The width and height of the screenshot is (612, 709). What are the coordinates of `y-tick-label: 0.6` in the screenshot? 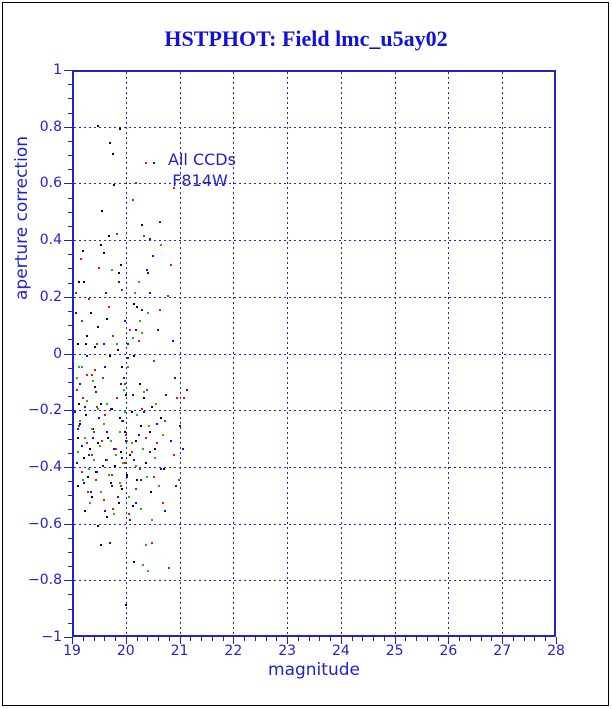 It's located at (50, 183).